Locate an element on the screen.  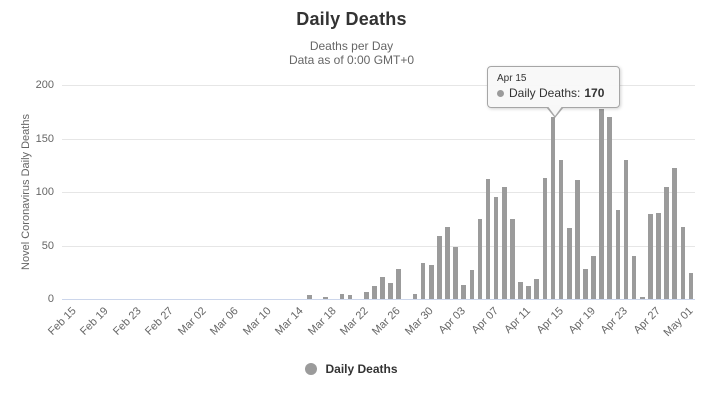
x-tick-label: May 01 is located at coordinates (678, 322).